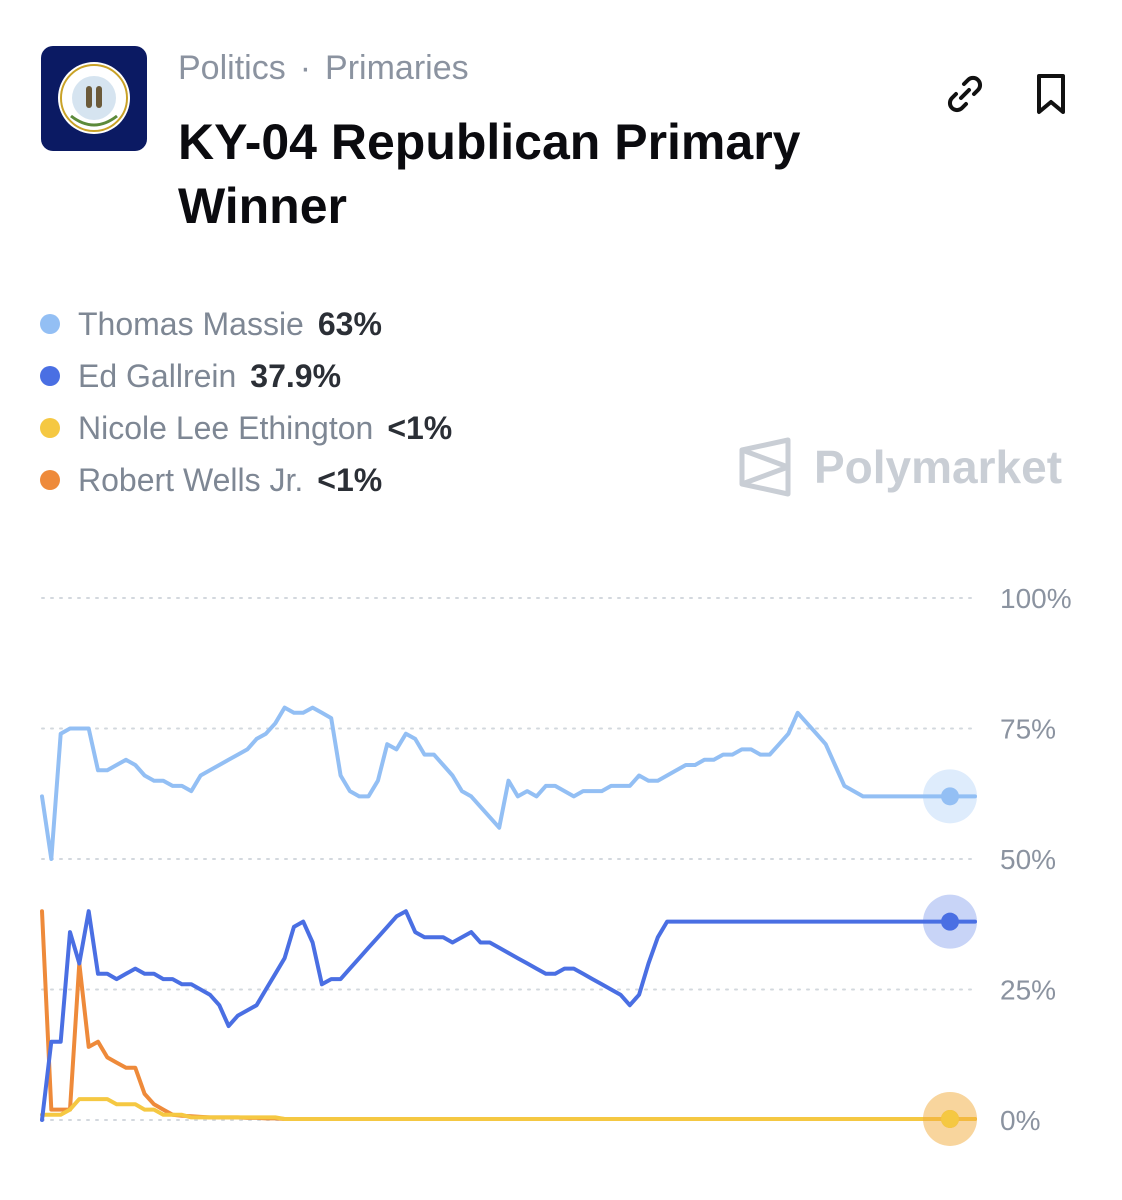 This screenshot has width=1122, height=1200. What do you see at coordinates (508, 1109) in the screenshot?
I see `series-line-nicole-lee-ethington` at bounding box center [508, 1109].